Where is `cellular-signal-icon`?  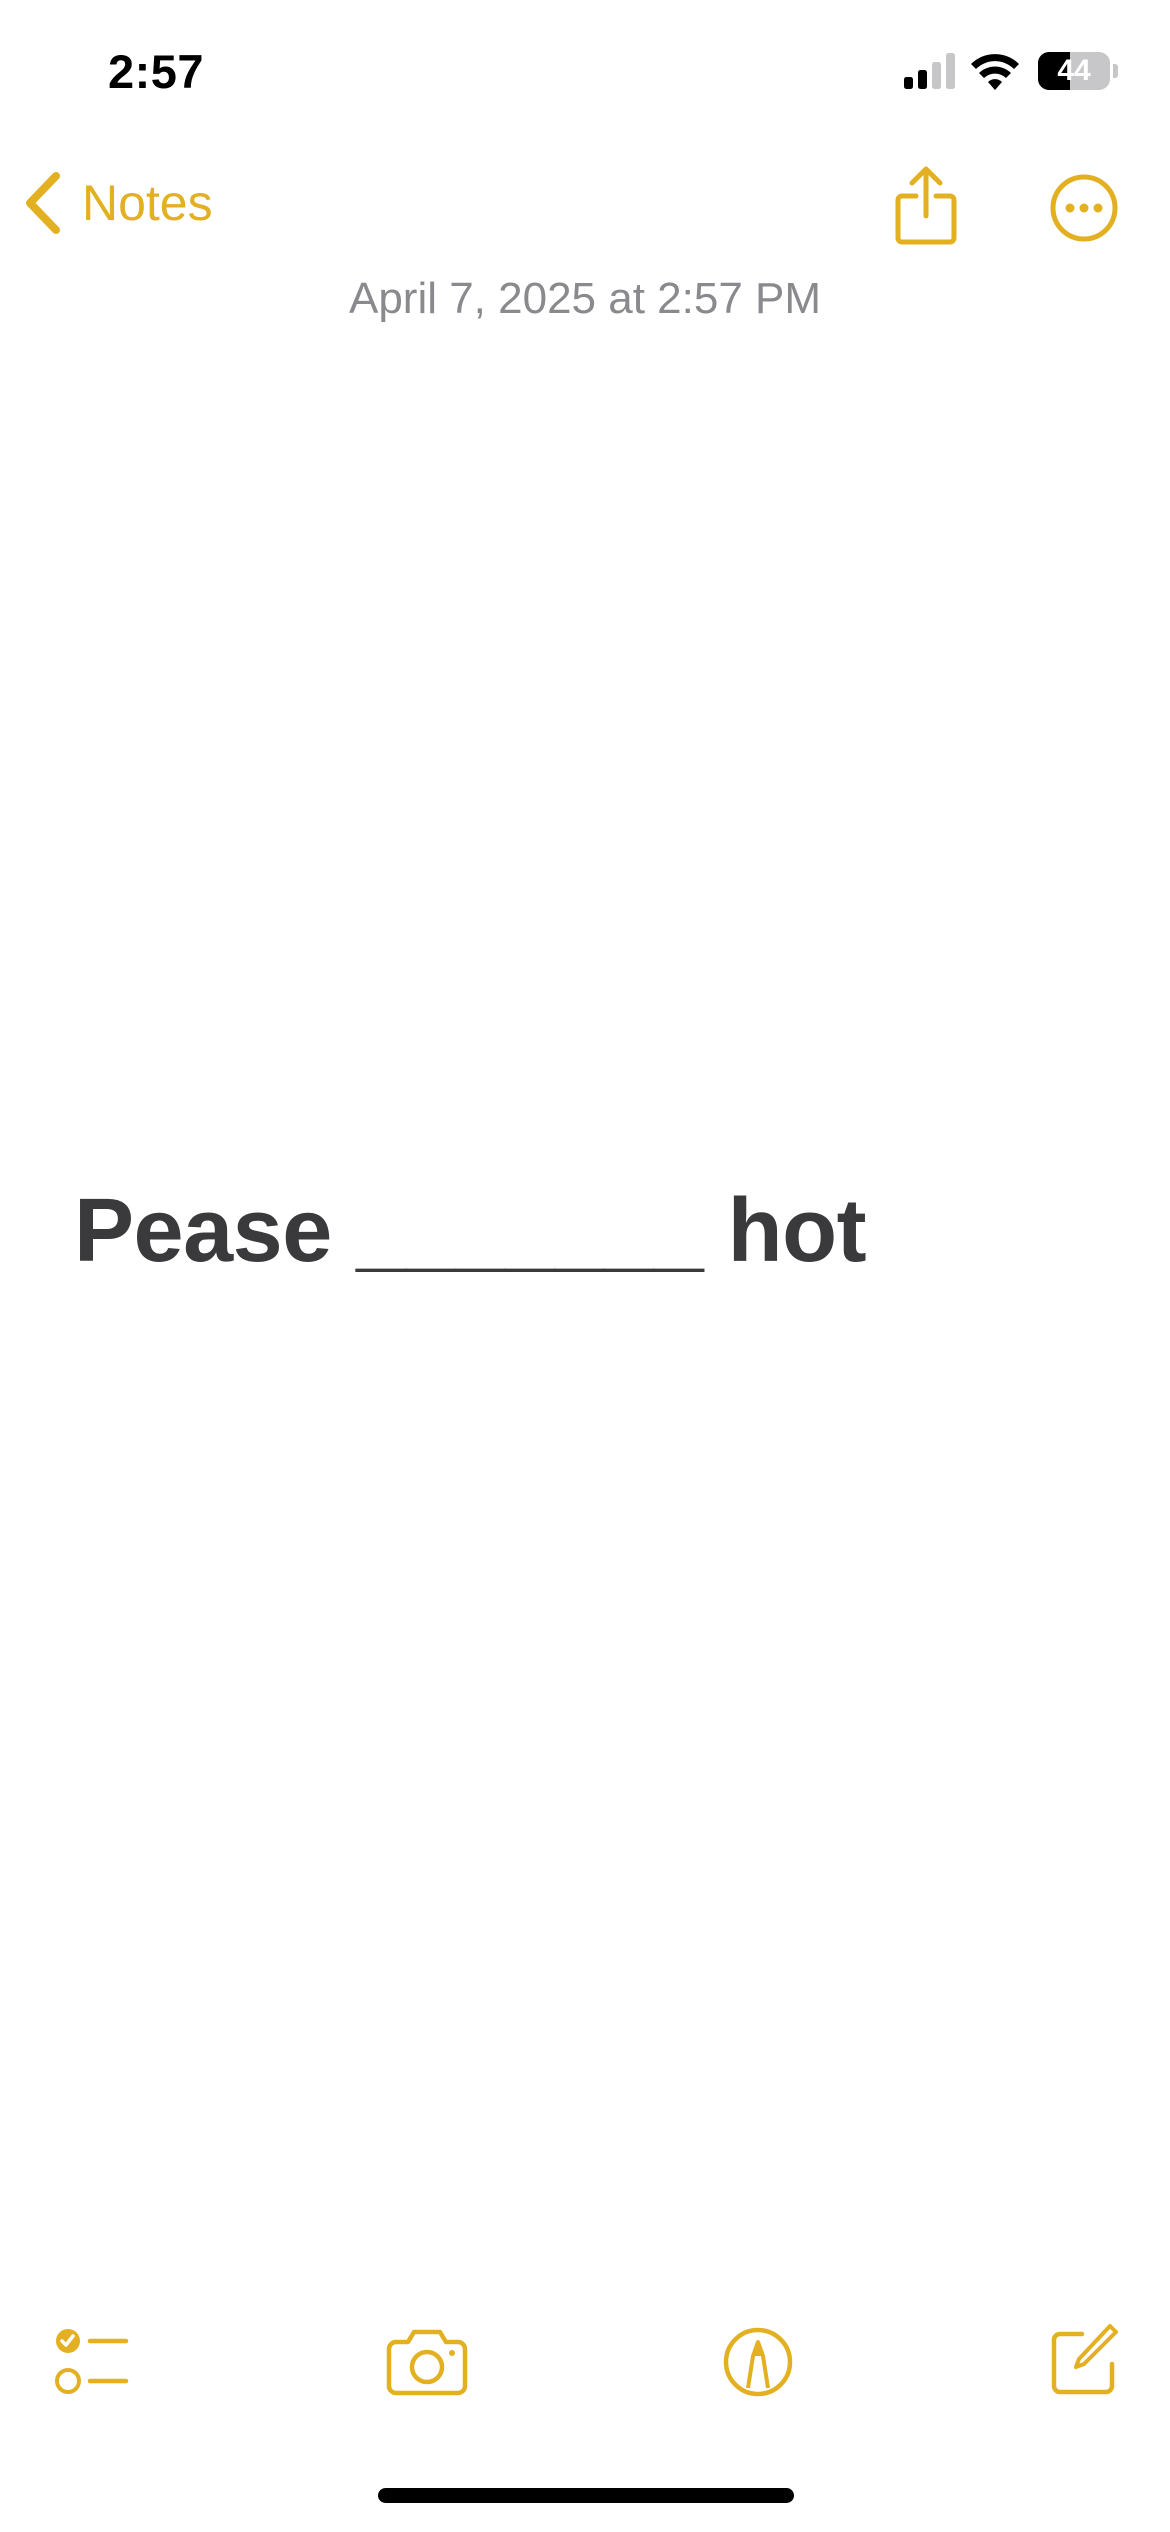
cellular-signal-icon is located at coordinates (929, 71).